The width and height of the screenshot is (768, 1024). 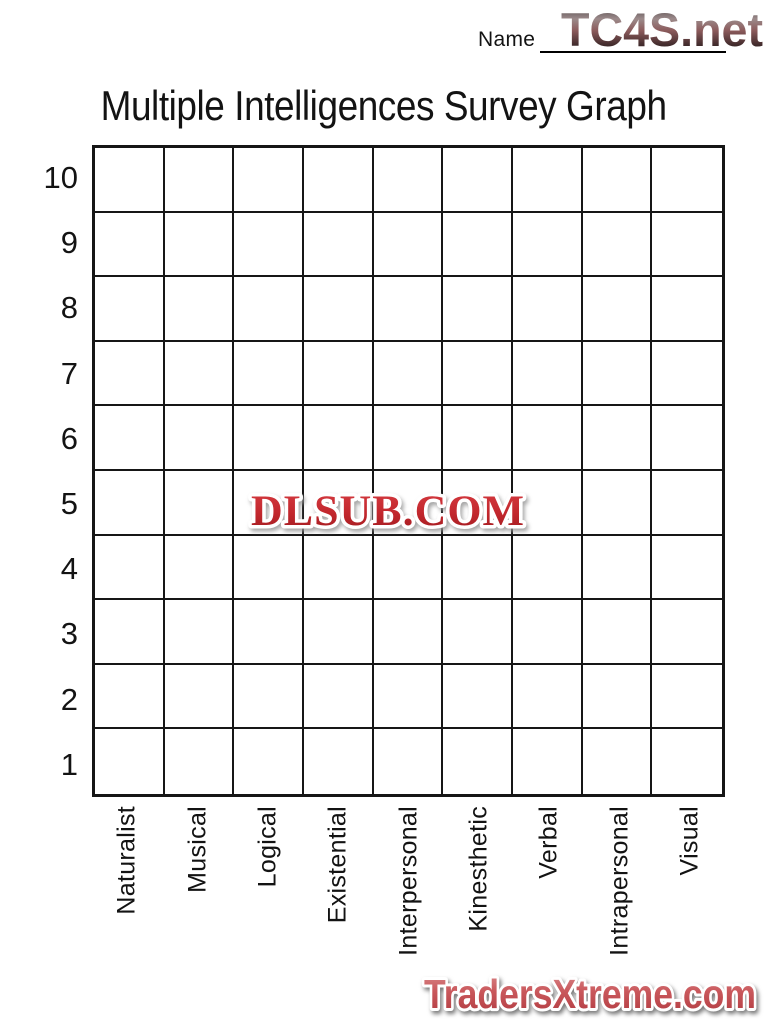 I want to click on y-axis-label: 6, so click(x=69, y=438).